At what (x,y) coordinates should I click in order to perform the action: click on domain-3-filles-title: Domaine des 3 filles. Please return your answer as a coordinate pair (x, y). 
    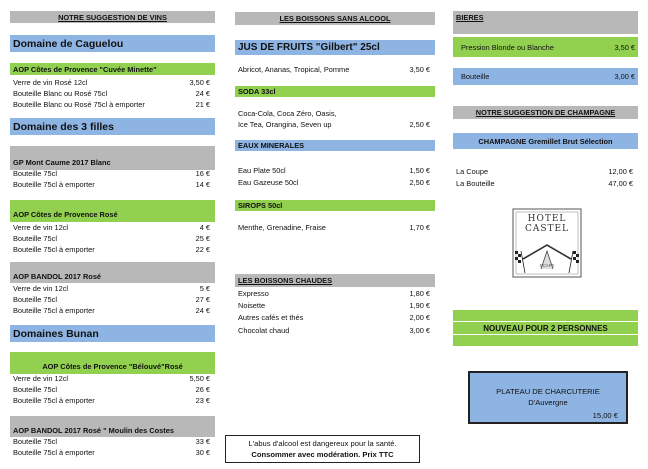
    Looking at the image, I should click on (112, 126).